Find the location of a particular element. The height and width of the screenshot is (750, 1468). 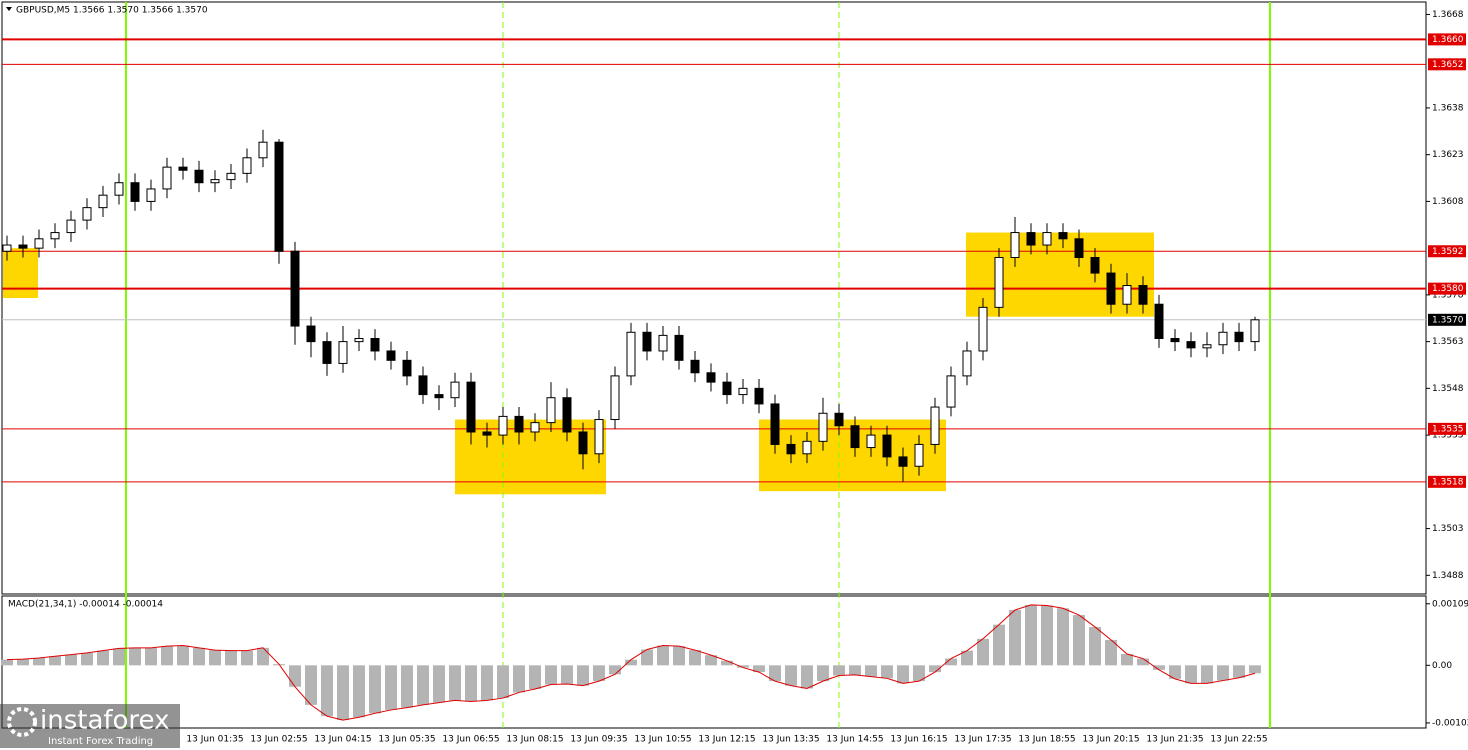

x-tick-label: 13 Jun 04:15 is located at coordinates (342, 740).